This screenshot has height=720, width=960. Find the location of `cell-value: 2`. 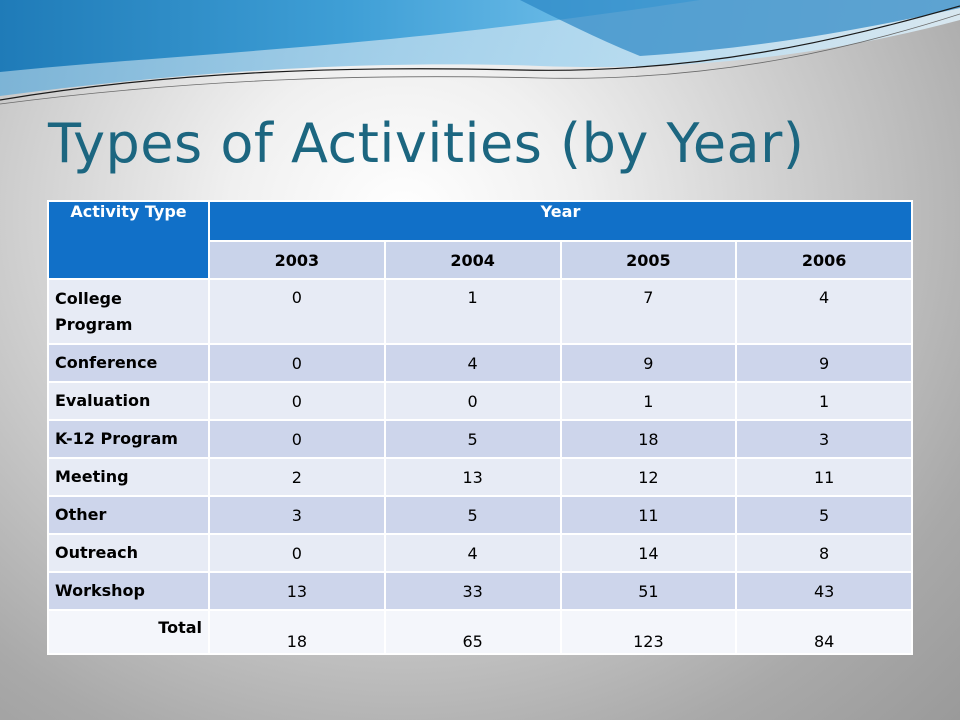

cell-value: 2 is located at coordinates (297, 477).